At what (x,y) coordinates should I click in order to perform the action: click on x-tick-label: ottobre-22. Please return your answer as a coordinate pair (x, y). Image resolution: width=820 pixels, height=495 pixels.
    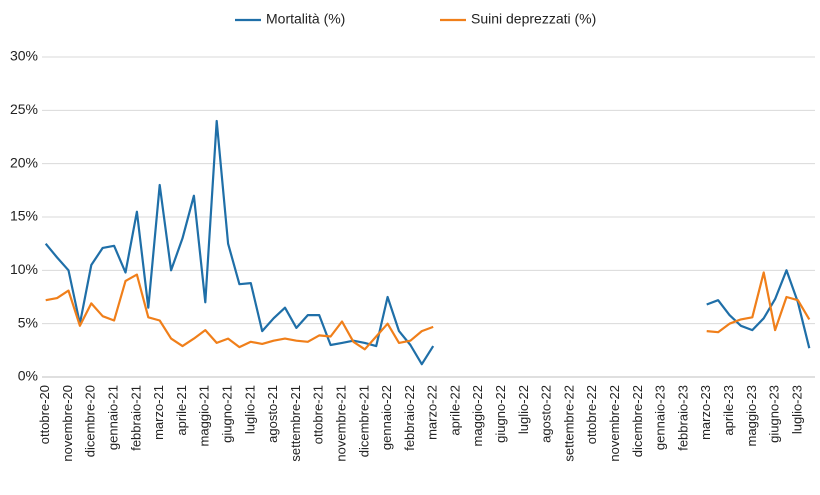
    Looking at the image, I should click on (591, 414).